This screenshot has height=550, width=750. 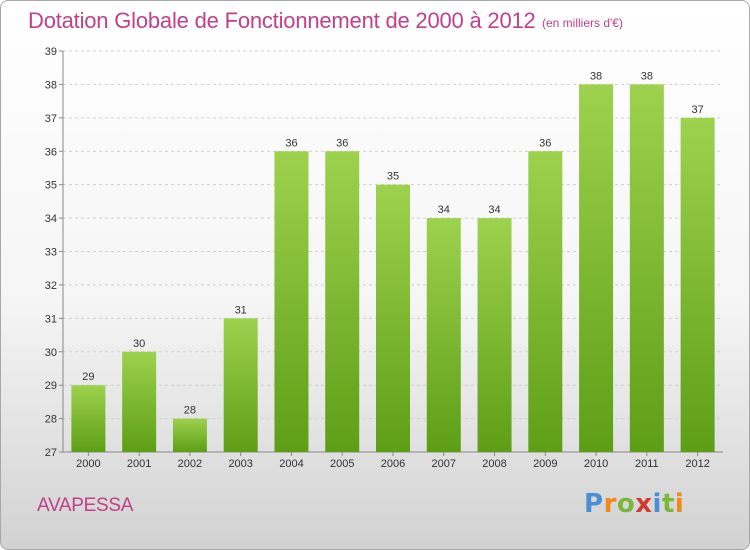 I want to click on bar-value-label: 29, so click(x=88, y=377).